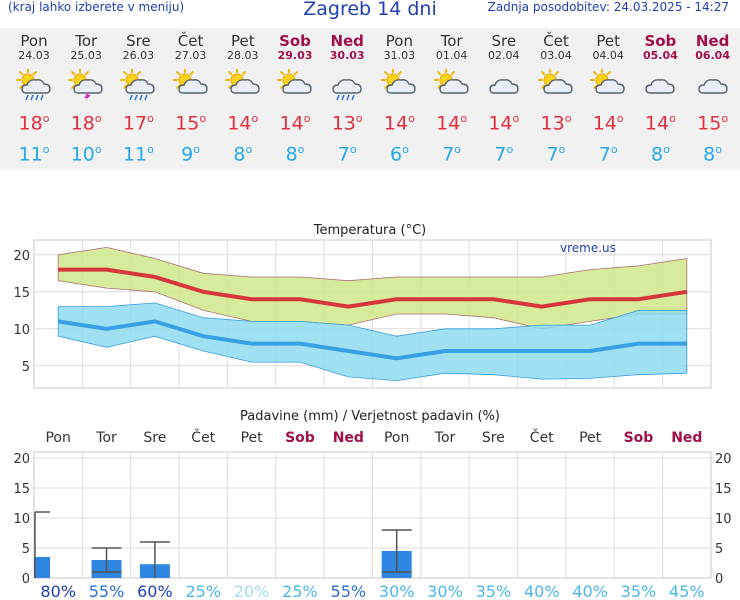 This screenshot has height=600, width=740. What do you see at coordinates (34, 96) in the screenshot?
I see `day-forecast: Pon 24.03 18o 11o` at bounding box center [34, 96].